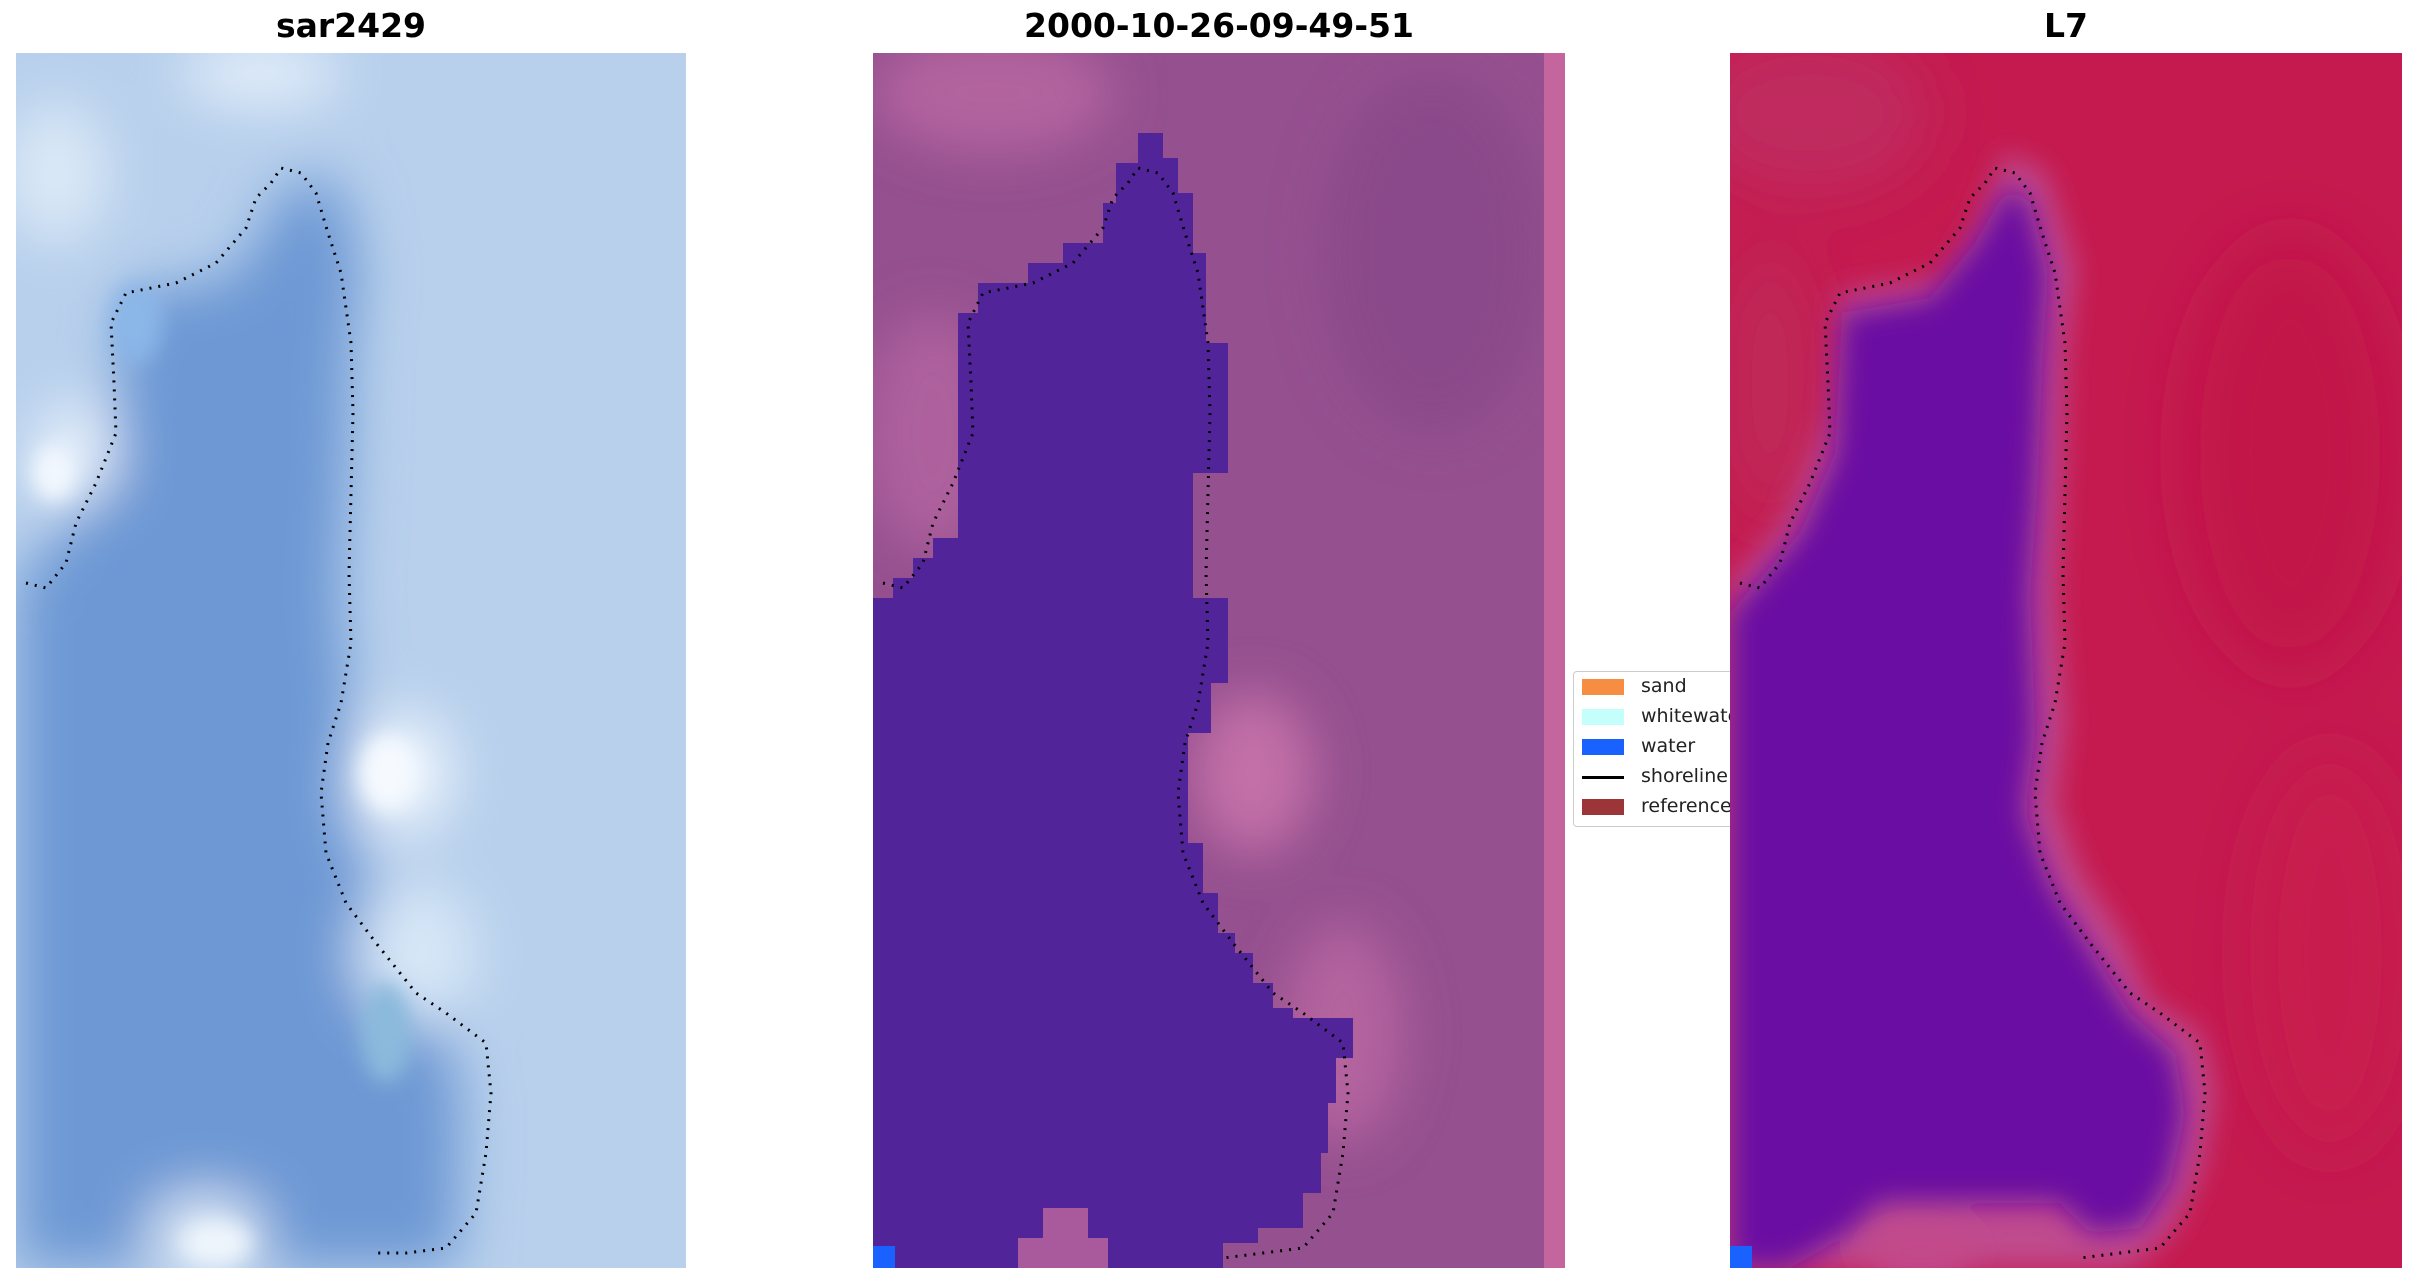 The height and width of the screenshot is (1283, 2436). What do you see at coordinates (1603, 717) in the screenshot?
I see `whitewater-swatch` at bounding box center [1603, 717].